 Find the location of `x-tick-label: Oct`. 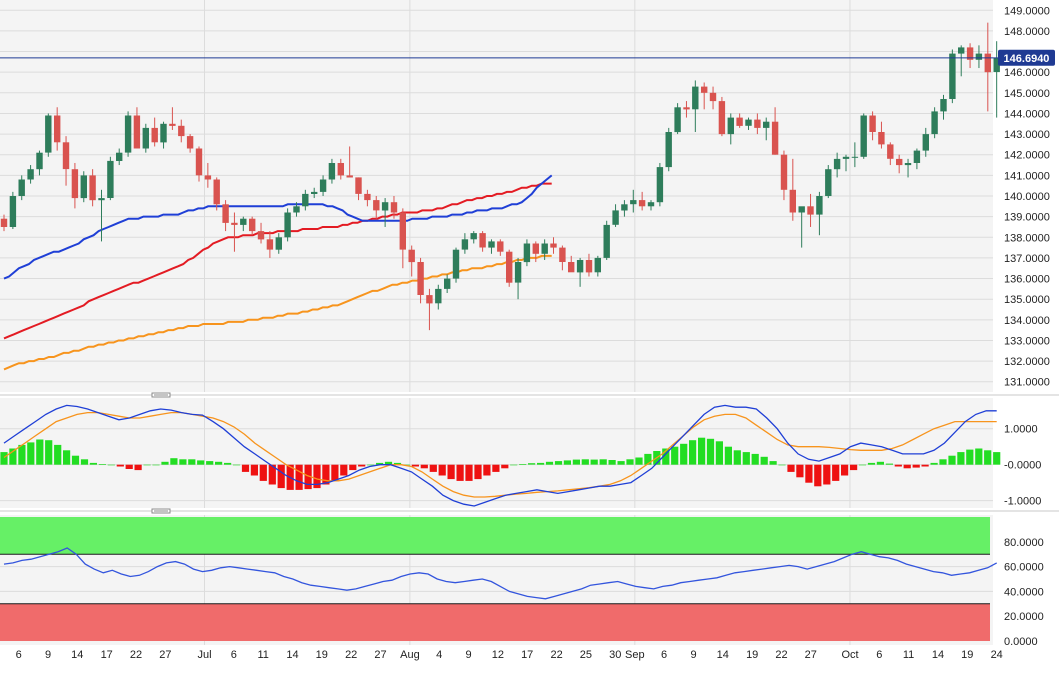

x-tick-label: Oct is located at coordinates (849, 655).